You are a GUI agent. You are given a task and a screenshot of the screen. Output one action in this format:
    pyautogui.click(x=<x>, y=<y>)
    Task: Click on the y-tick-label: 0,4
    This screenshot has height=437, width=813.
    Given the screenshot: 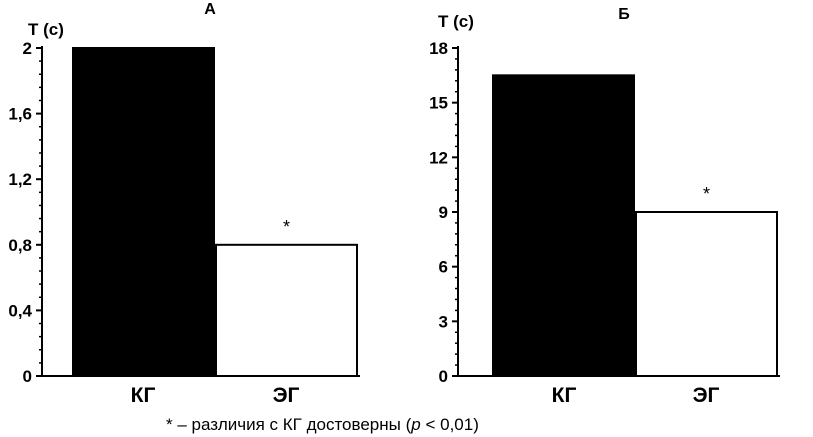 What is the action you would take?
    pyautogui.click(x=20, y=310)
    